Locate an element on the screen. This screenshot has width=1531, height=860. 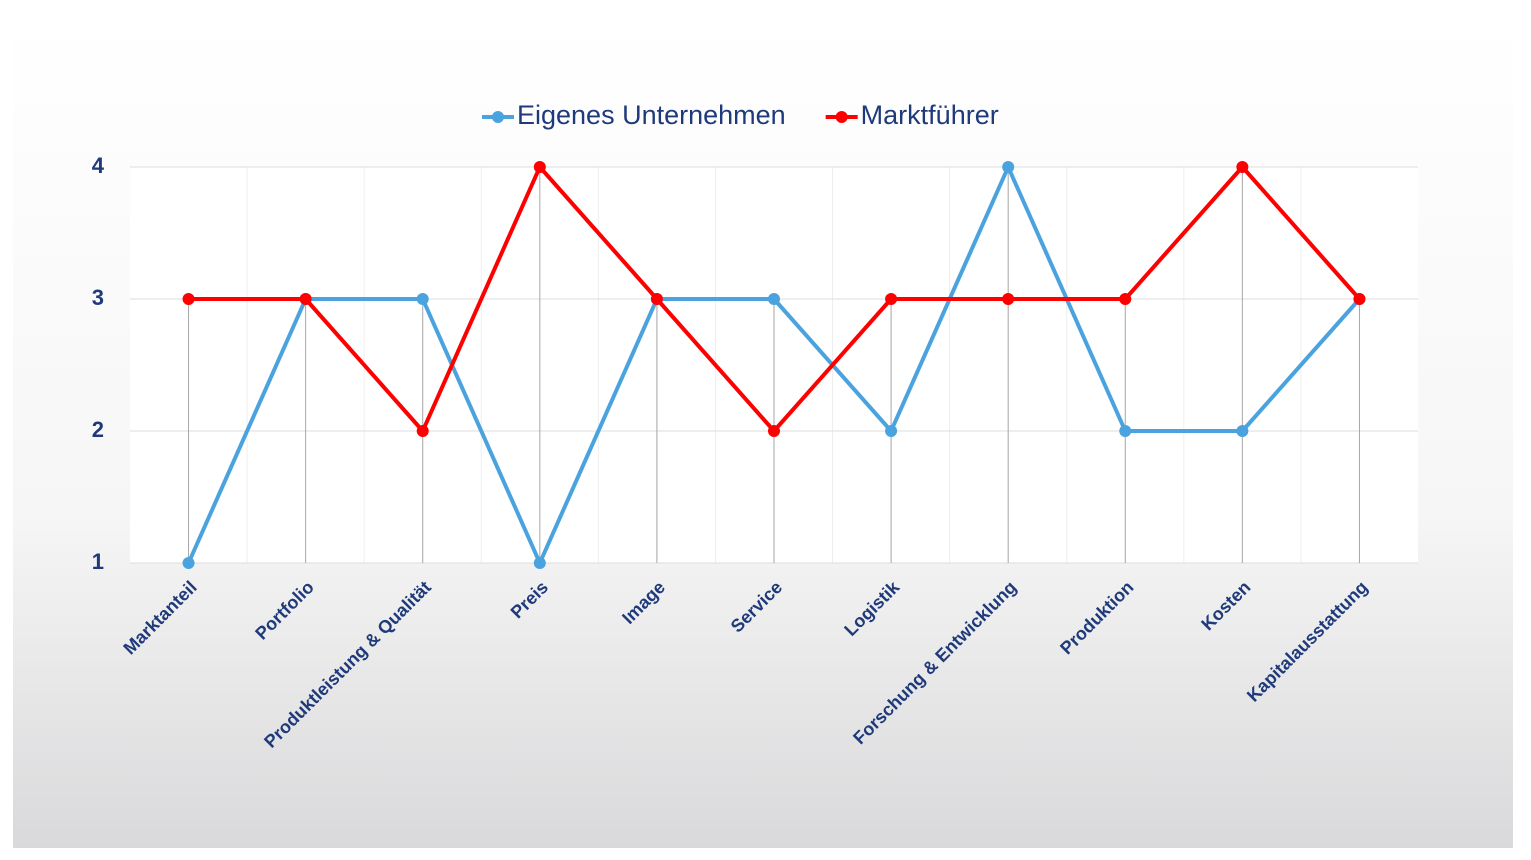
y-tick-label: 3 is located at coordinates (98, 297).